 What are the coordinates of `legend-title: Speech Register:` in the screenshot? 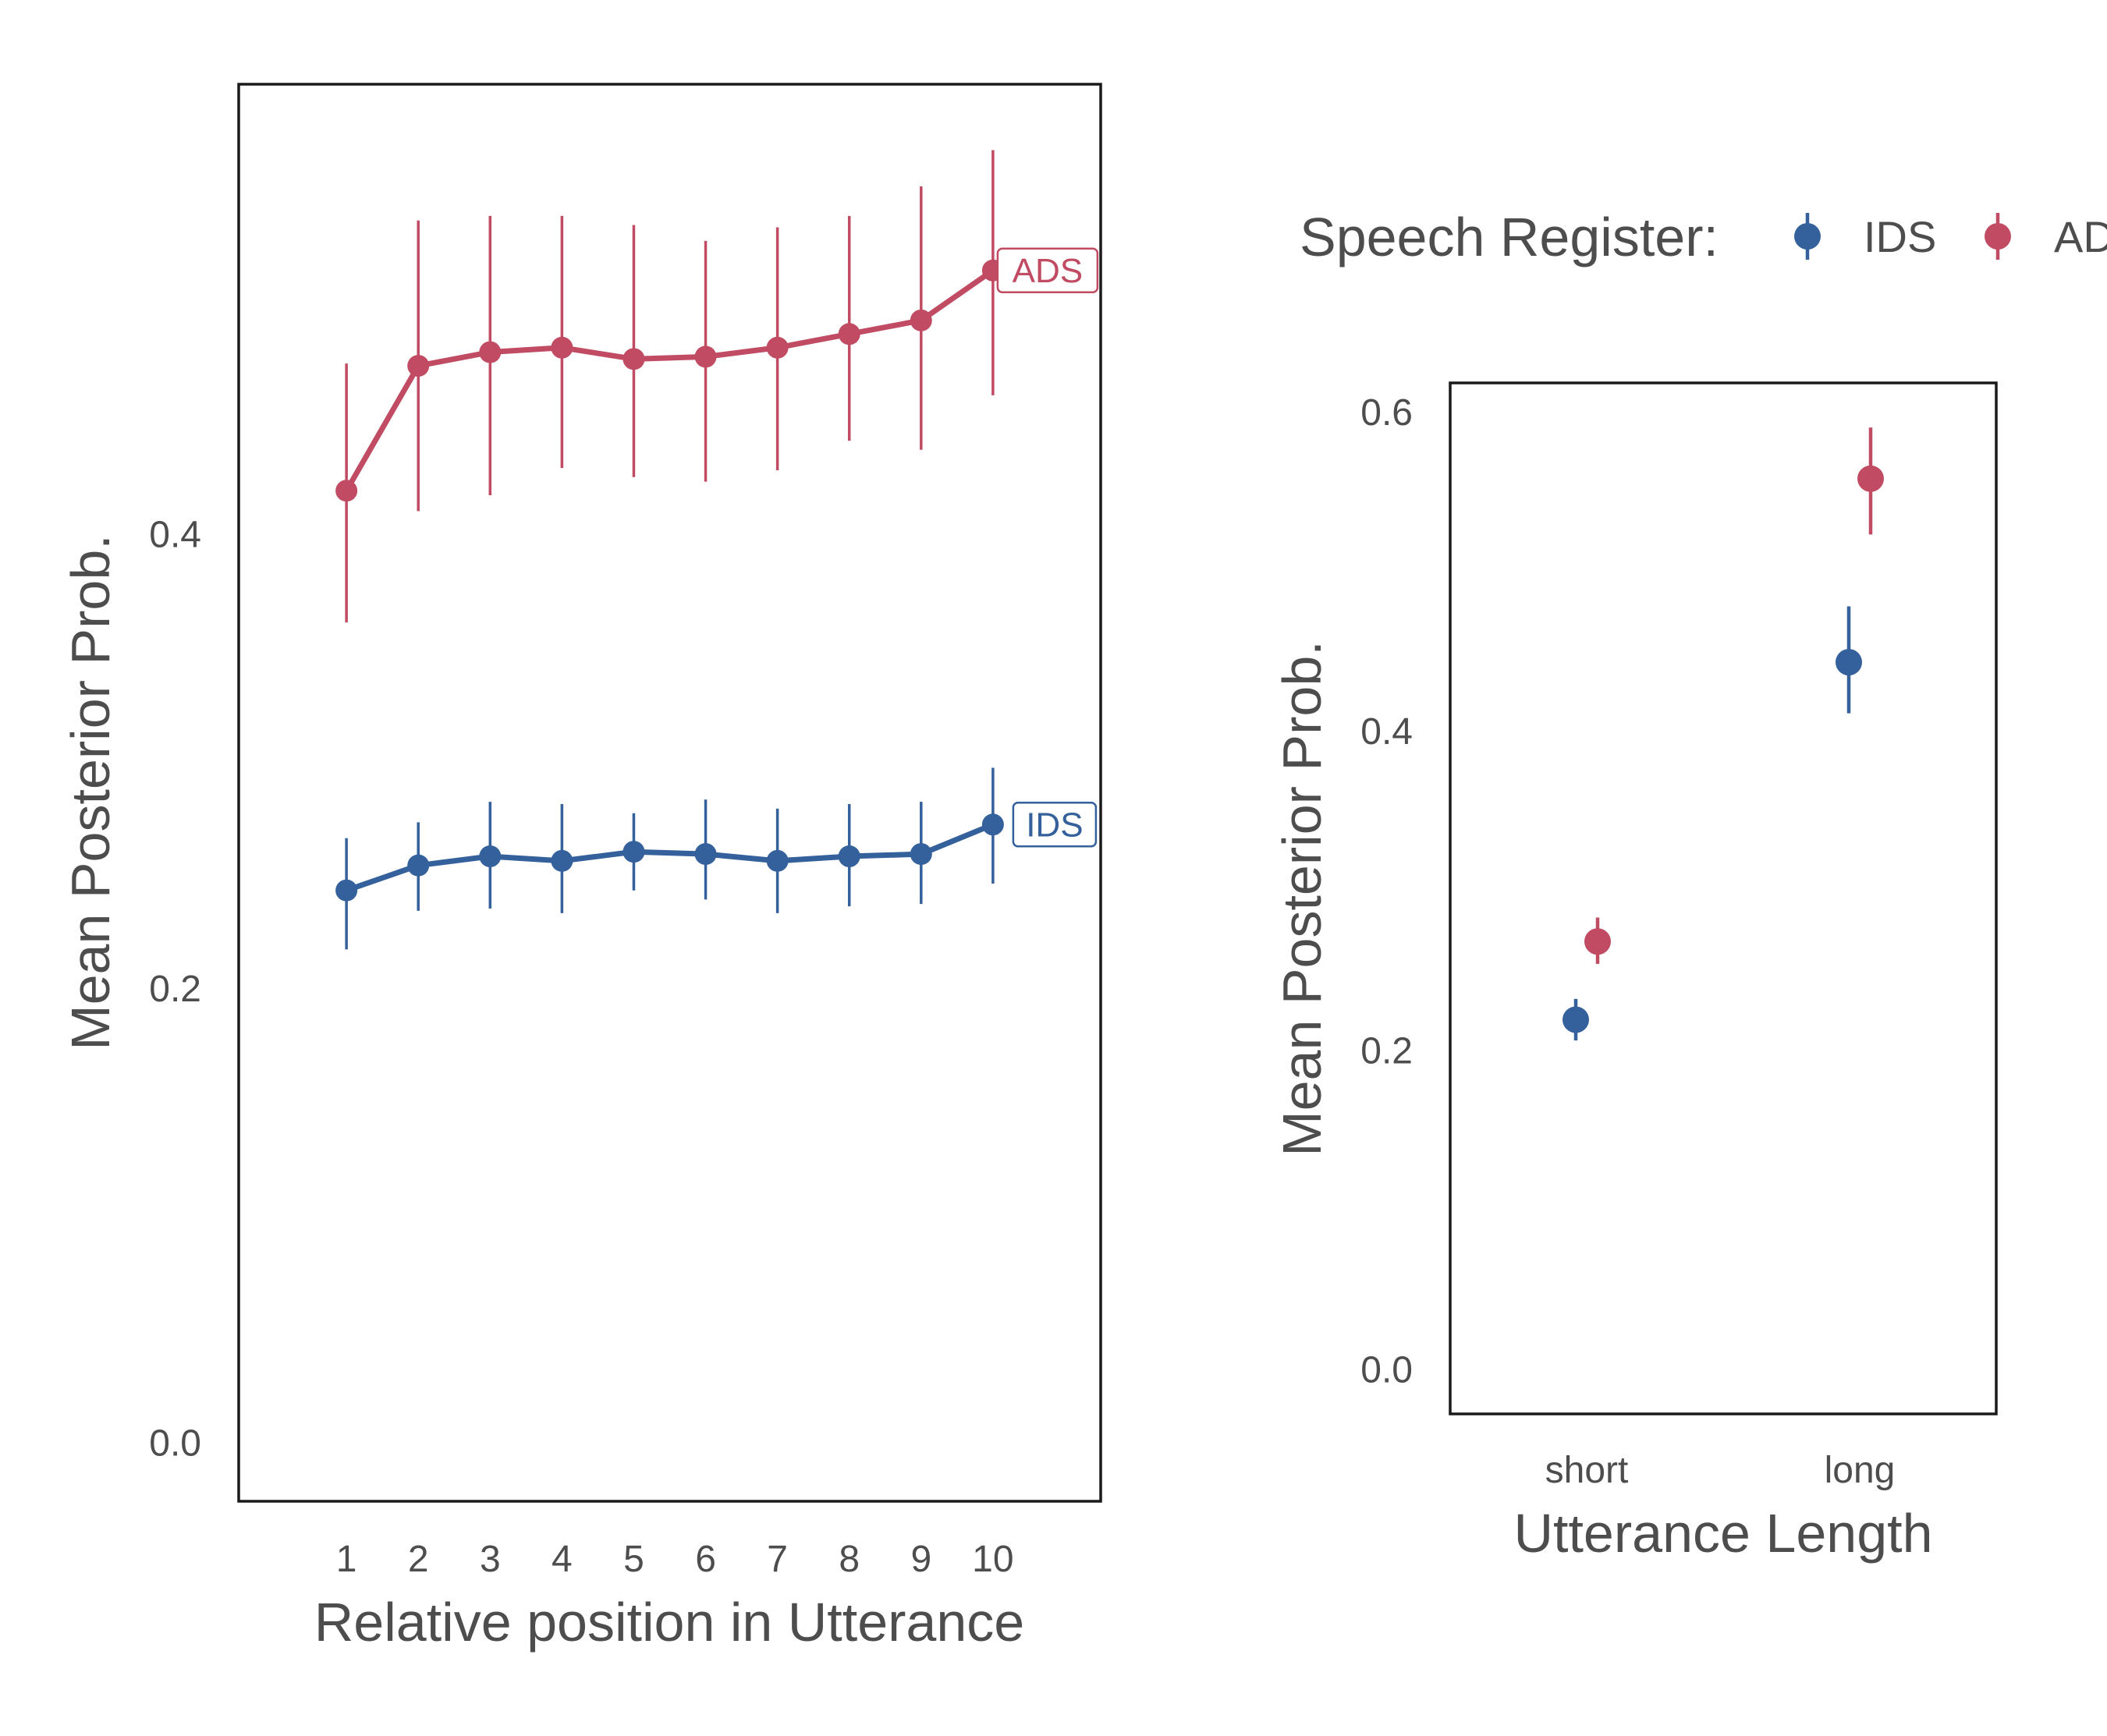 It's located at (1510, 237).